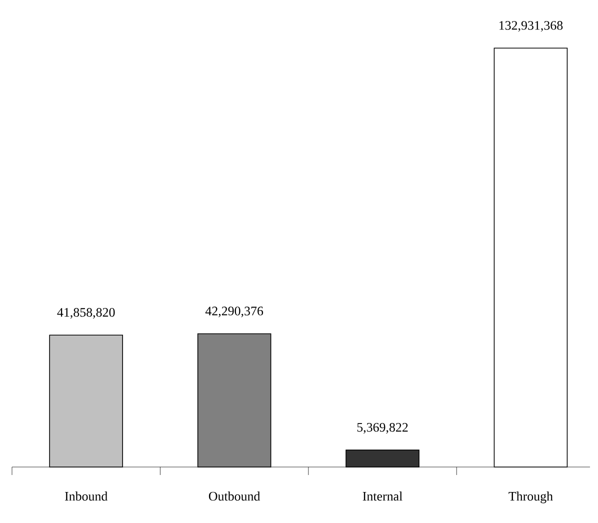 This screenshot has height=523, width=598. What do you see at coordinates (531, 26) in the screenshot?
I see `data-label: 132,931,368` at bounding box center [531, 26].